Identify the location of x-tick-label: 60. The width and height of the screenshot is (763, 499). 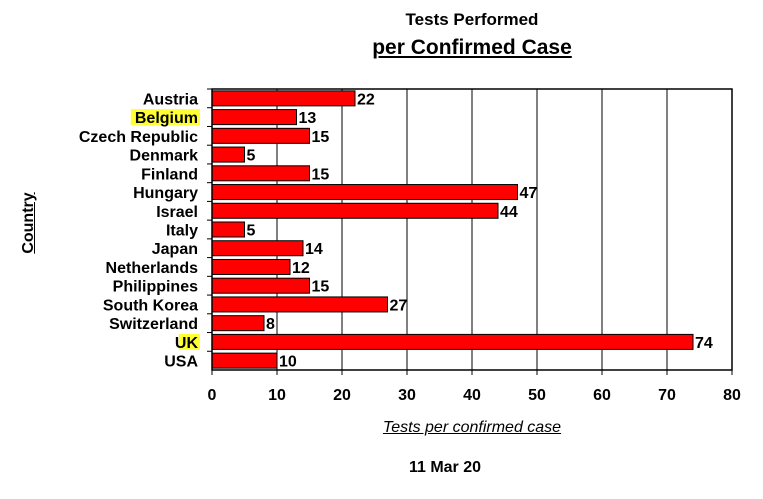
(602, 395).